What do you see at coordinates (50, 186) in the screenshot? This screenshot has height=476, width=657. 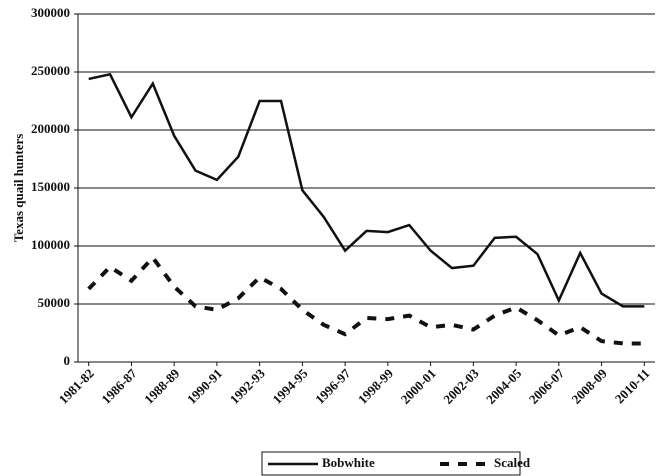 I see `y-tick-label: 150000` at bounding box center [50, 186].